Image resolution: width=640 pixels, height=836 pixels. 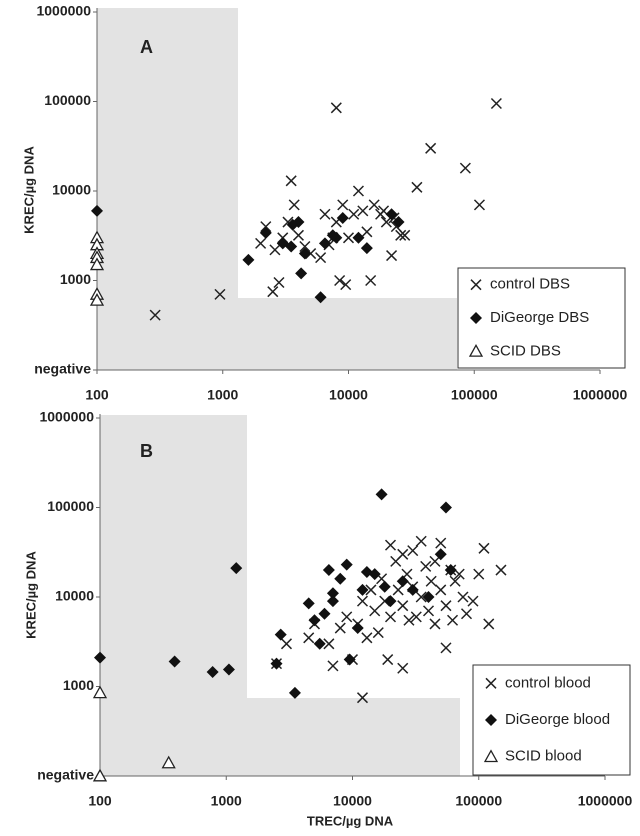 What do you see at coordinates (525, 350) in the screenshot?
I see `legend-label: SCID DBS` at bounding box center [525, 350].